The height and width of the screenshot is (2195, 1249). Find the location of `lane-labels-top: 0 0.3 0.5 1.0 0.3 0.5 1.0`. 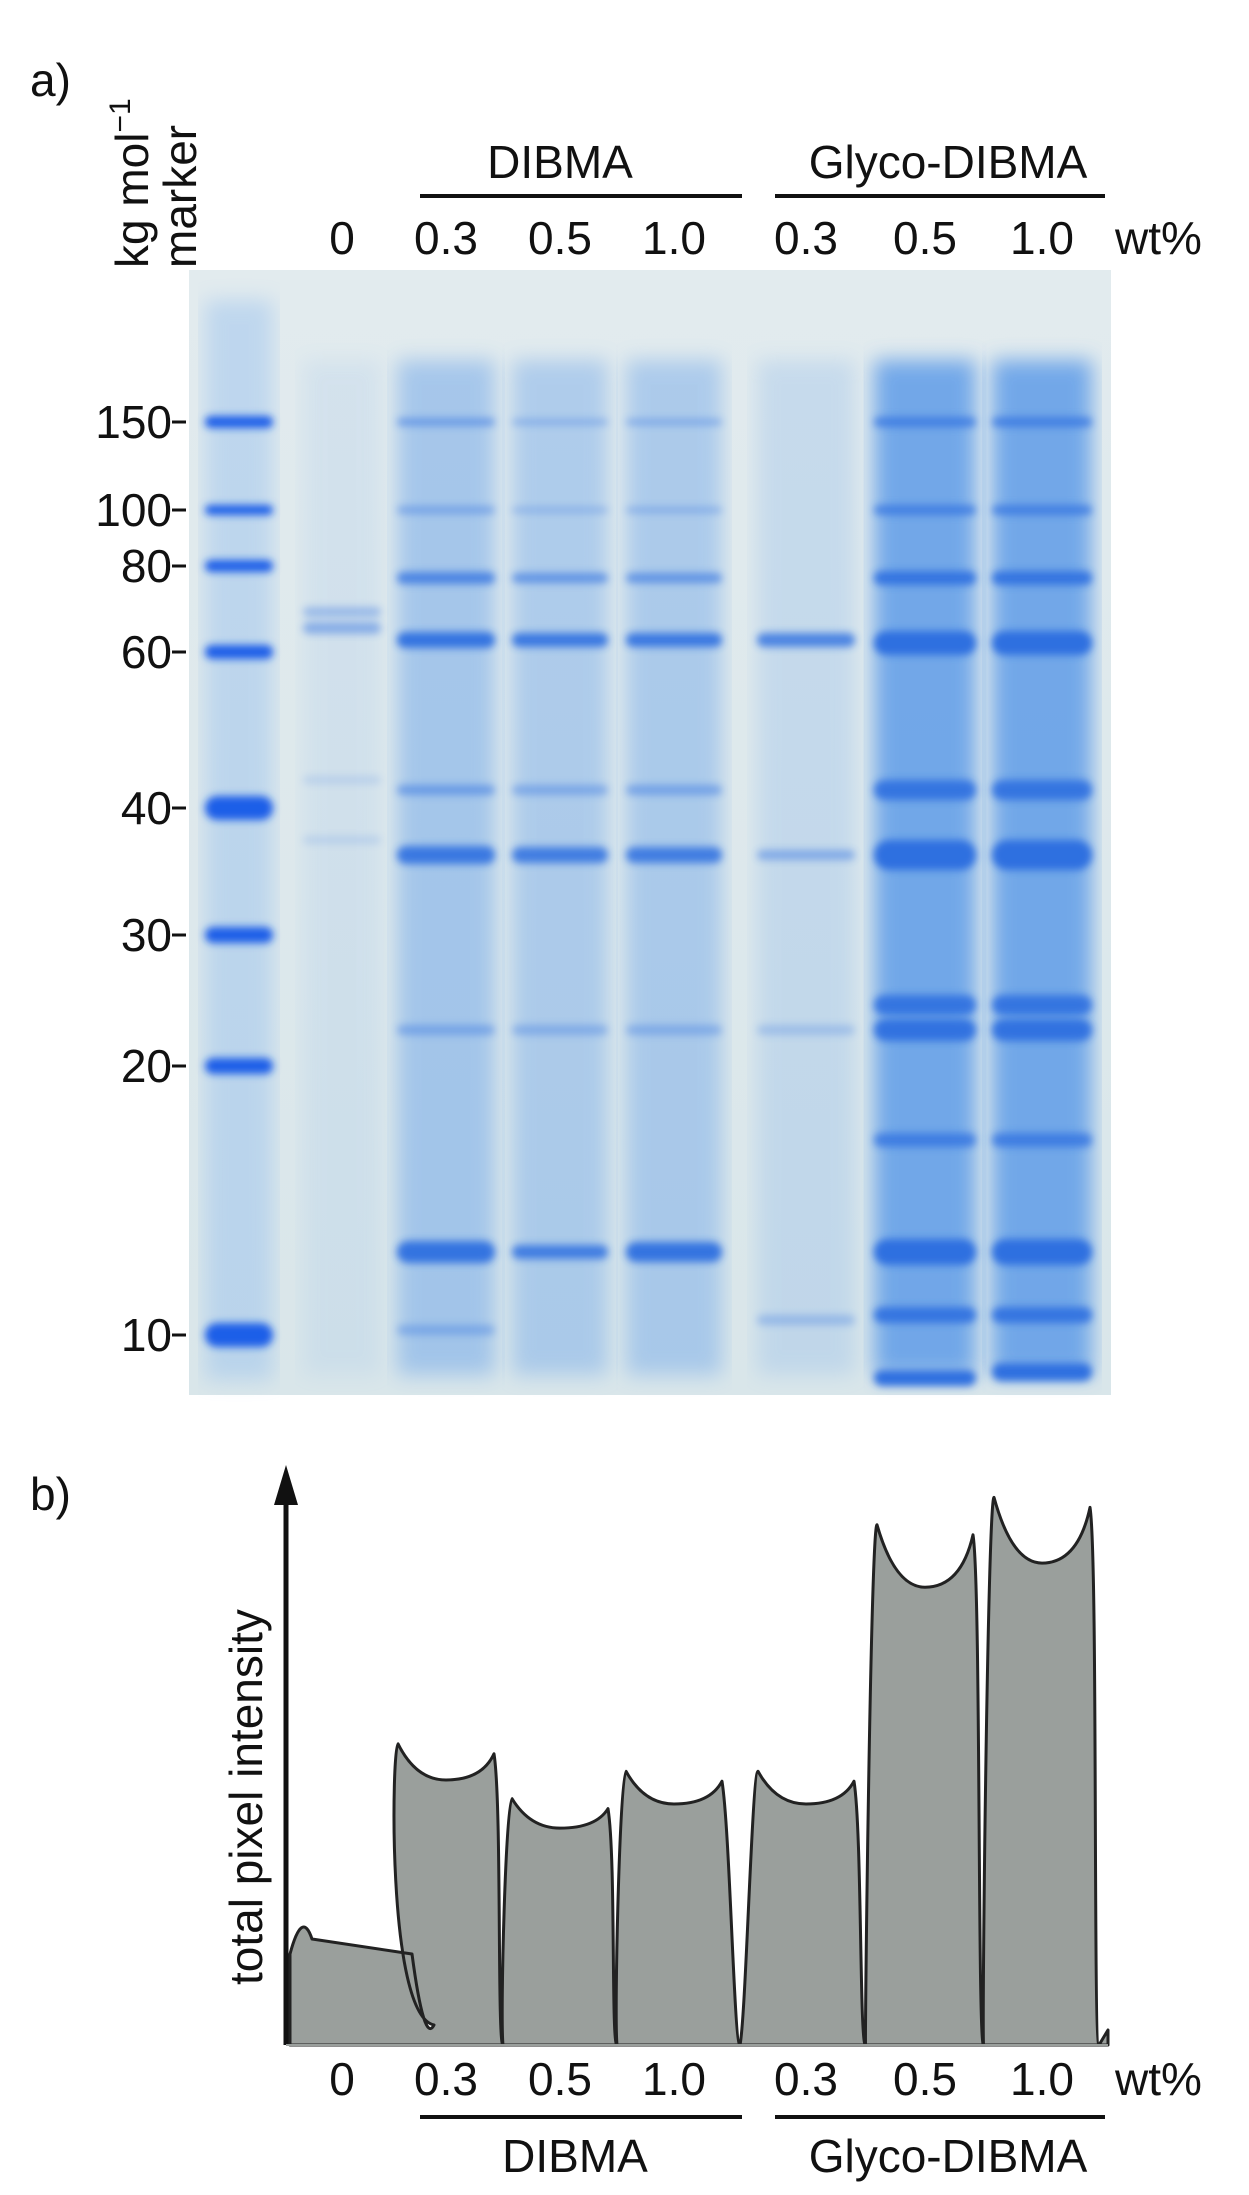

lane-labels-top: 0 0.3 0.5 1.0 0.3 0.5 1.0 is located at coordinates (701, 238).